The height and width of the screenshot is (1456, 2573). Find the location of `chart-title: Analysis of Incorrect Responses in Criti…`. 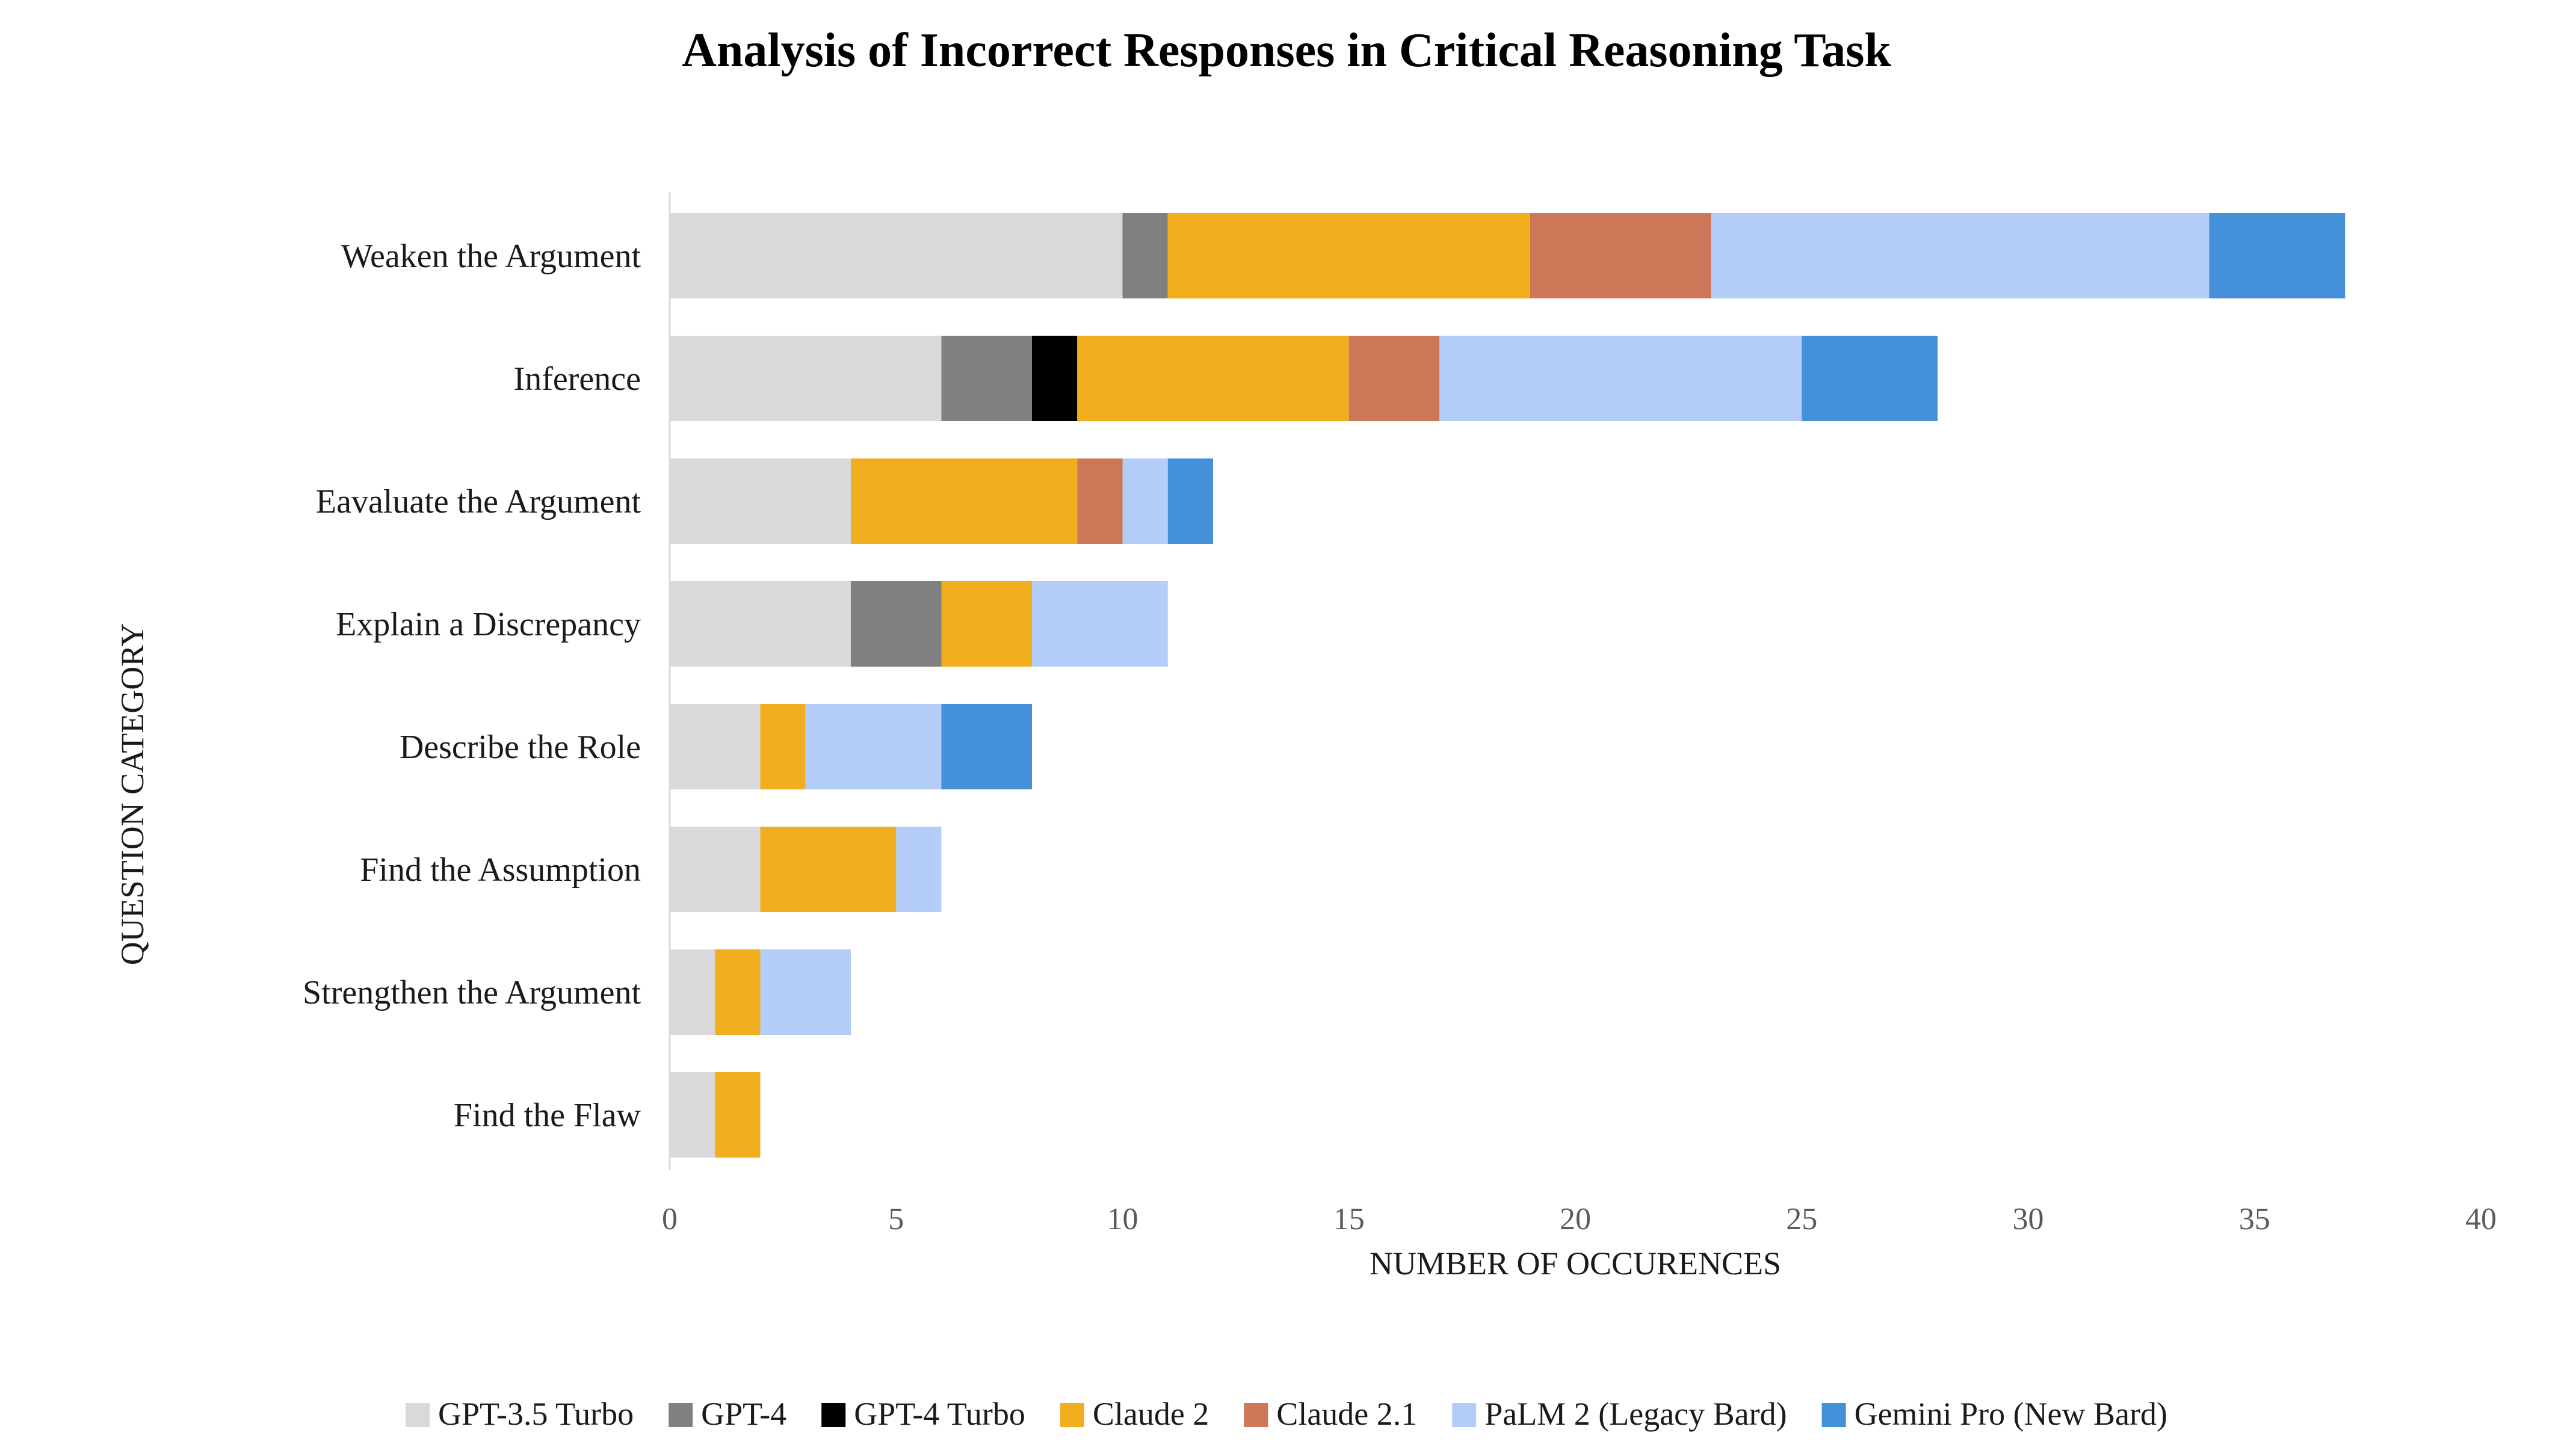

chart-title: Analysis of Incorrect Responses in Criti… is located at coordinates (1286, 51).